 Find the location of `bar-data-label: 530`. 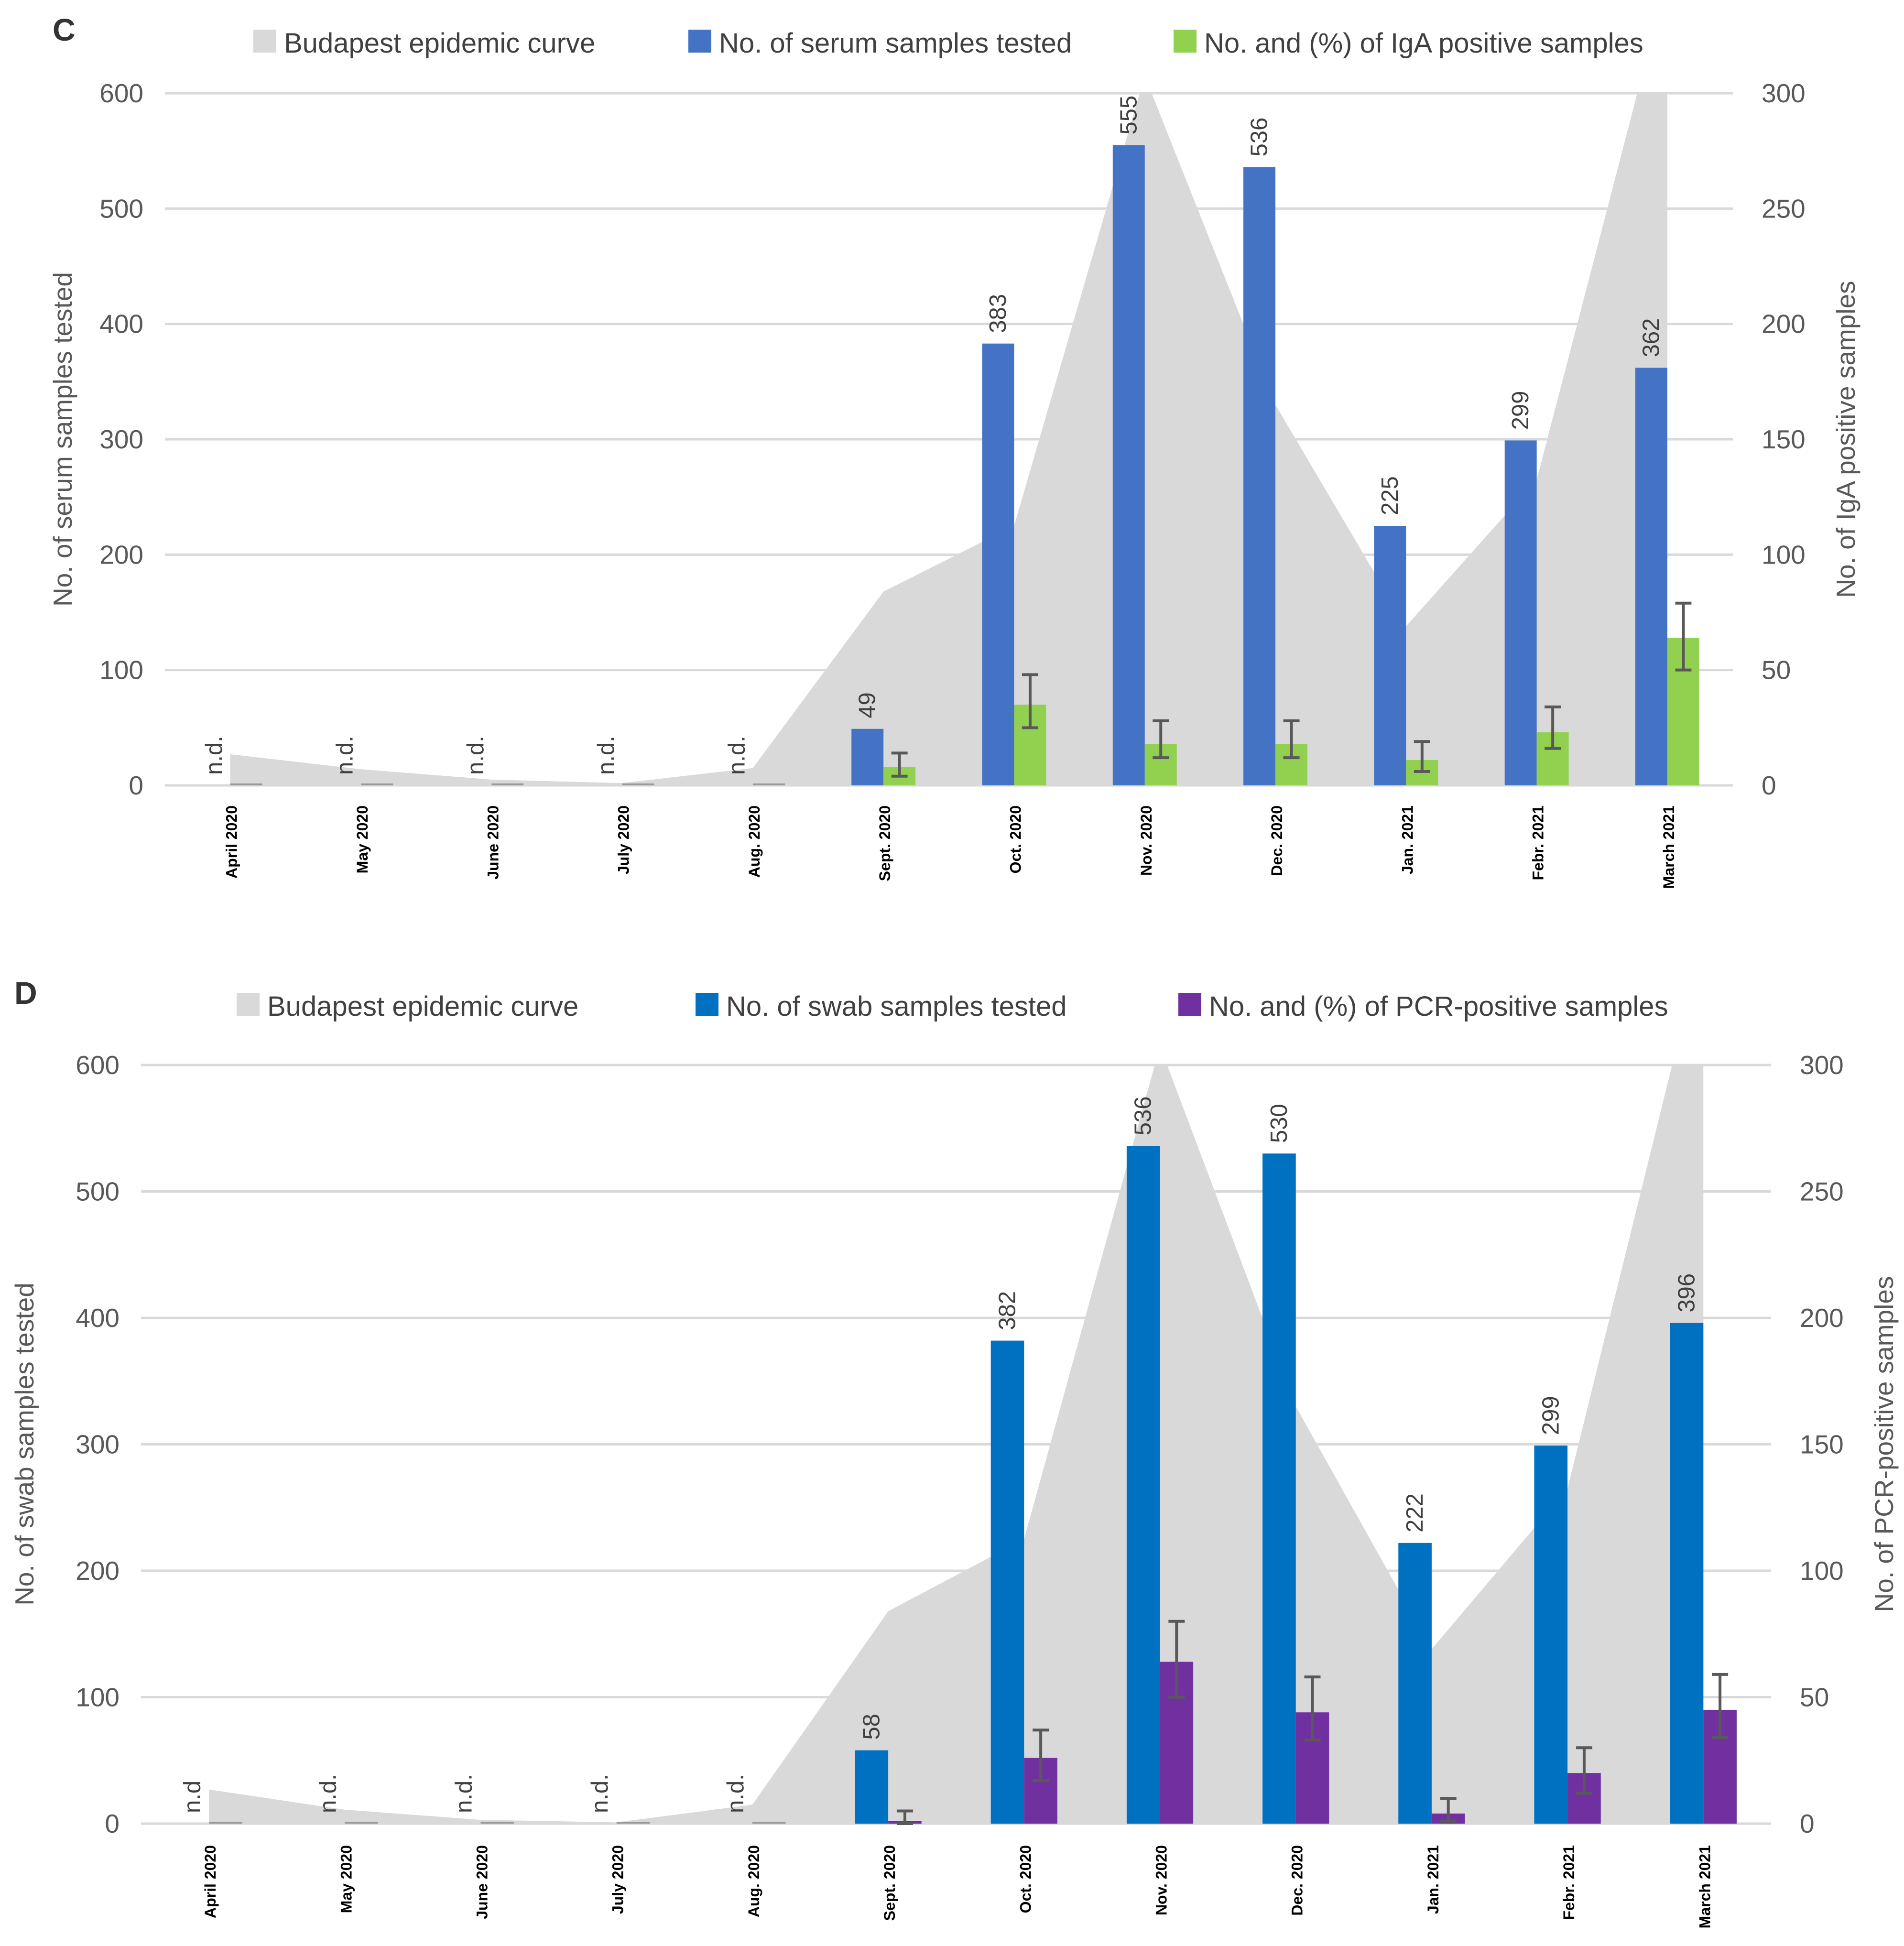

bar-data-label: 530 is located at coordinates (1279, 1123).